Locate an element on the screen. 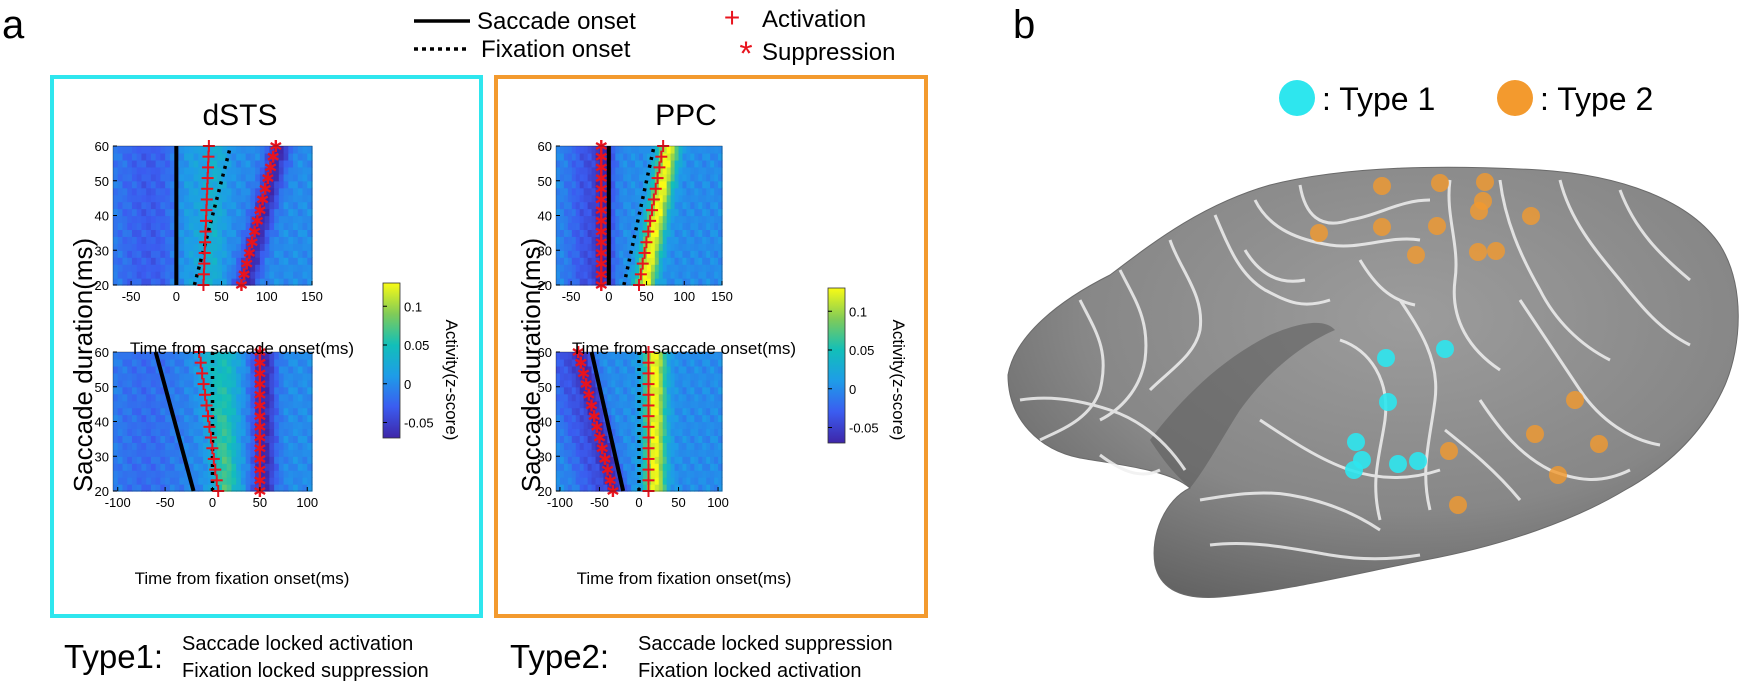 This screenshot has width=1745, height=683. legend-saccade-label: Saccade onset is located at coordinates (556, 21).